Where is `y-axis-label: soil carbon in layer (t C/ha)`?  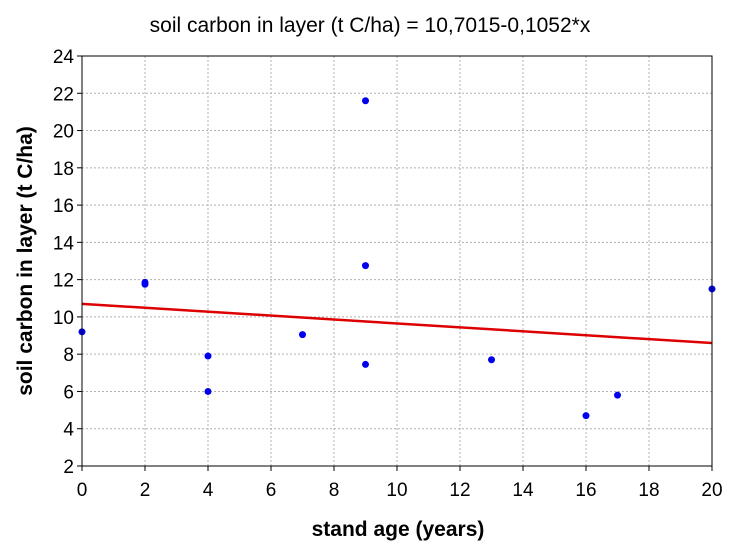
y-axis-label: soil carbon in layer (t C/ha) is located at coordinates (25, 261).